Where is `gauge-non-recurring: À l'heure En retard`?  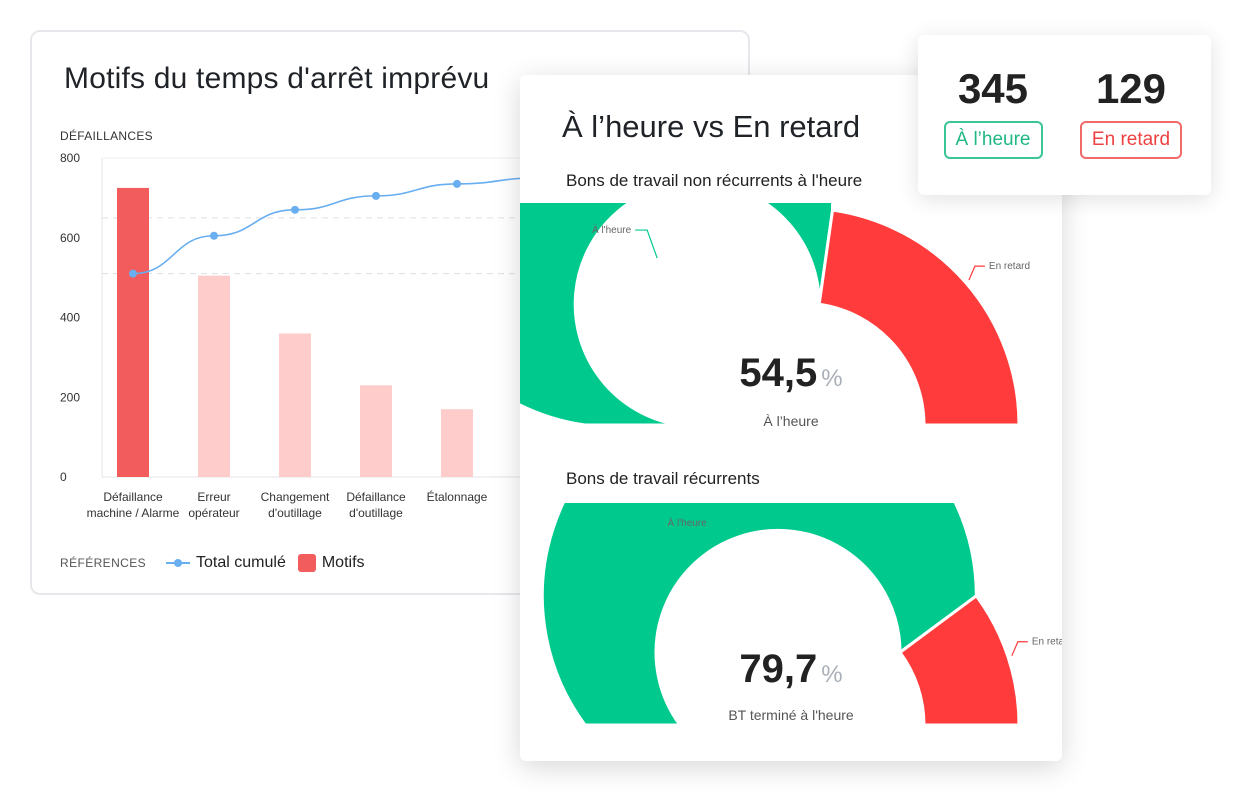
gauge-non-recurring: À l'heure En retard is located at coordinates (775, 315).